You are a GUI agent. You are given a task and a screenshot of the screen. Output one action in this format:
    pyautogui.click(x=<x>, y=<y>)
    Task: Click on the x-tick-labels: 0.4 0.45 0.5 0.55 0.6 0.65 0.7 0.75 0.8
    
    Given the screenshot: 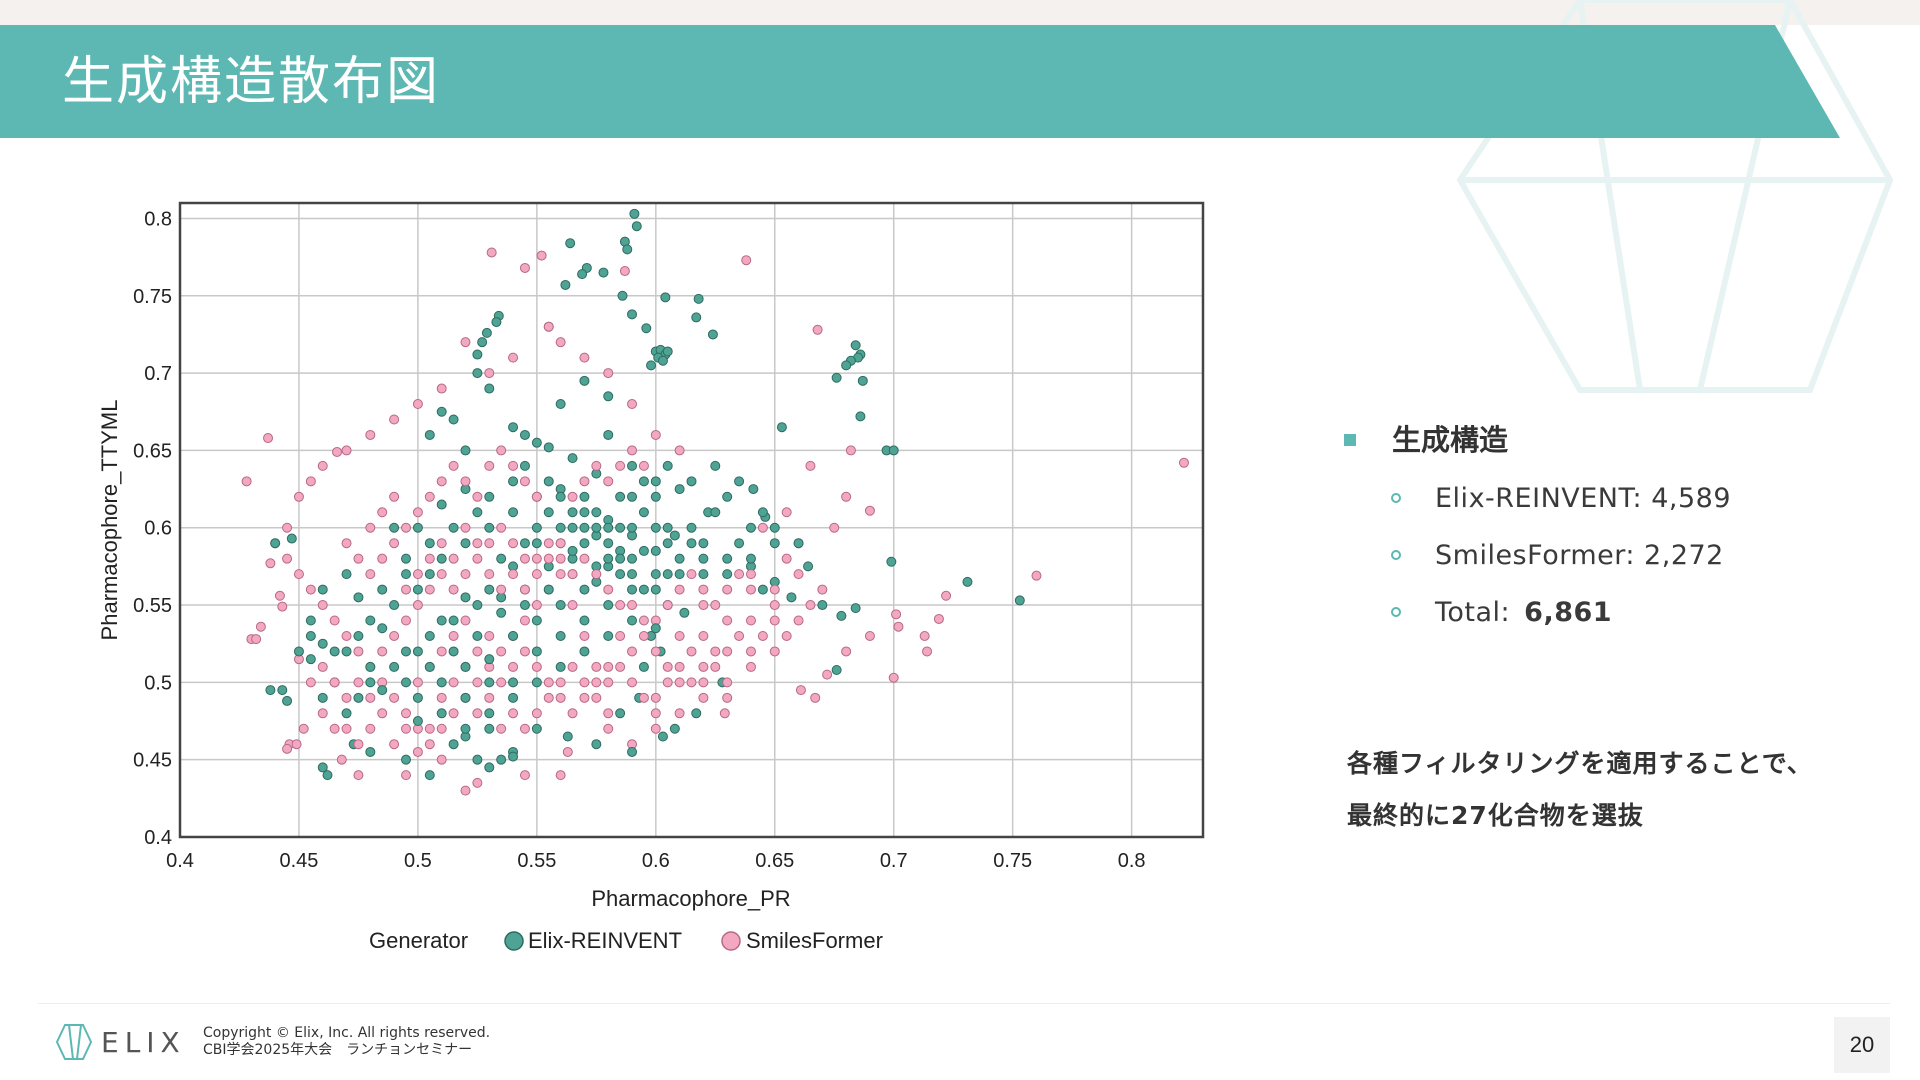 What is the action you would take?
    pyautogui.click(x=655, y=861)
    